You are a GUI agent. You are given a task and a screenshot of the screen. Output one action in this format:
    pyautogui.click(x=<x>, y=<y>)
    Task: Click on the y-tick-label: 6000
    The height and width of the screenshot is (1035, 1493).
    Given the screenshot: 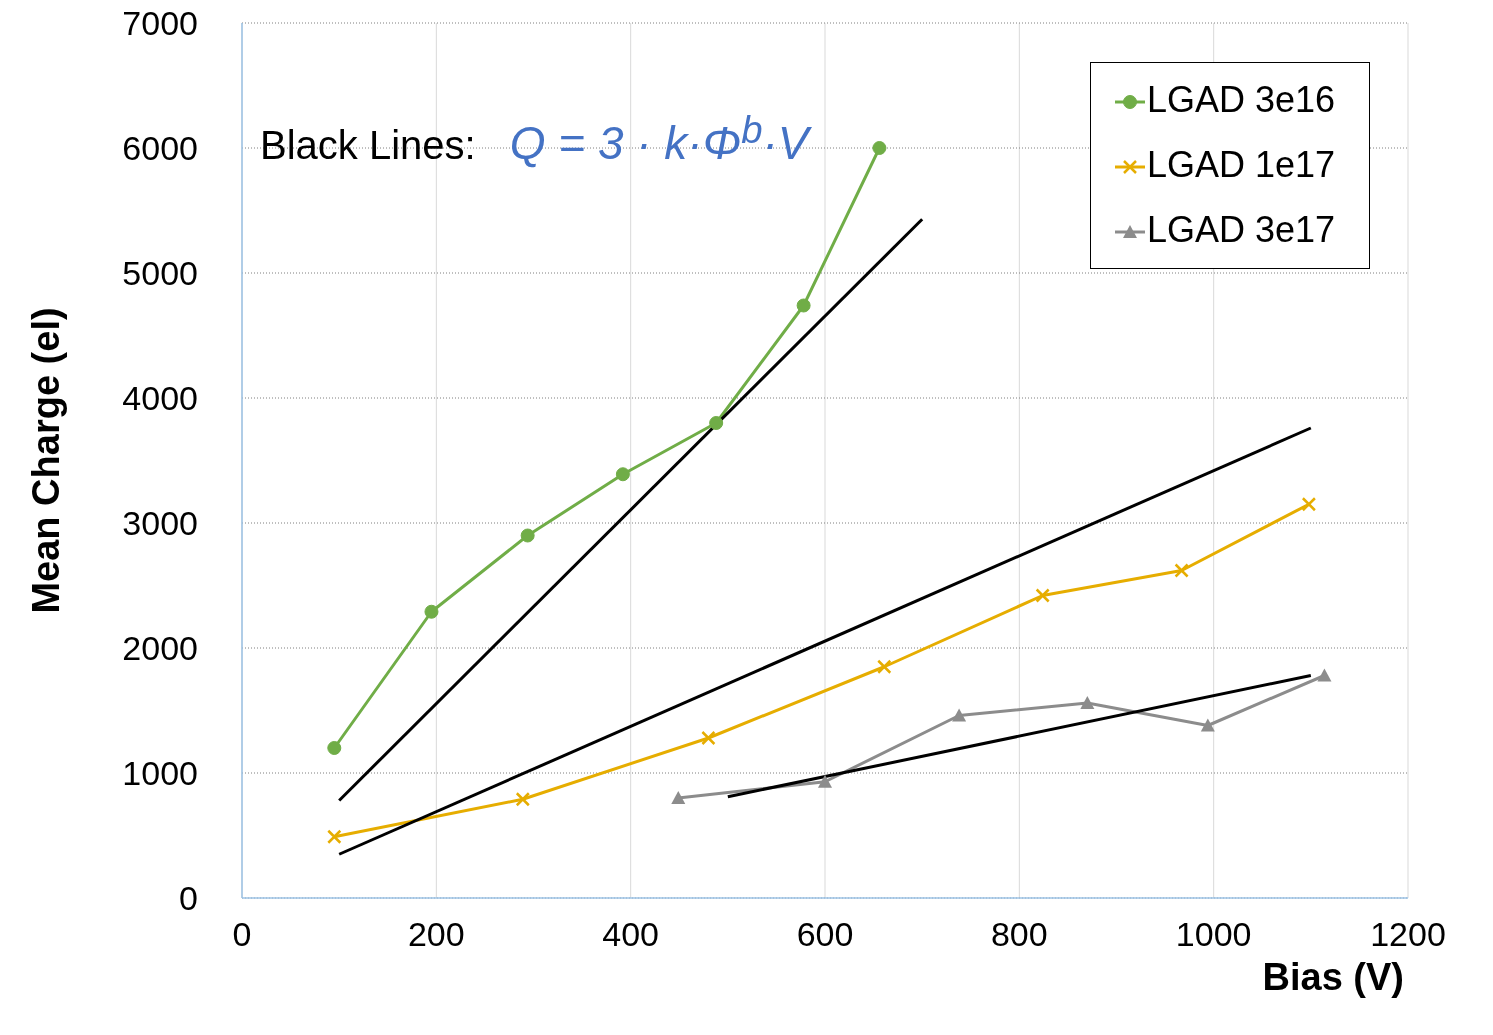 What is the action you would take?
    pyautogui.click(x=160, y=148)
    